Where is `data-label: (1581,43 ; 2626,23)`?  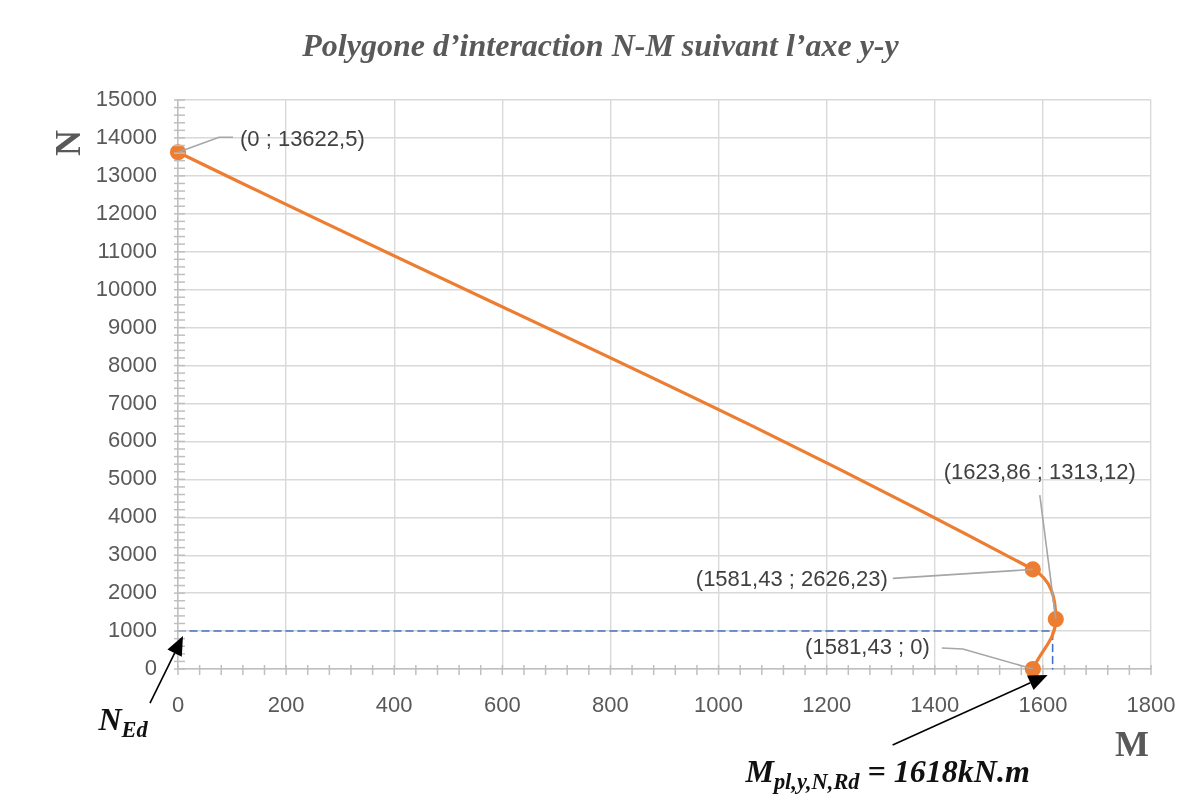
data-label: (1581,43 ; 2626,23) is located at coordinates (791, 579).